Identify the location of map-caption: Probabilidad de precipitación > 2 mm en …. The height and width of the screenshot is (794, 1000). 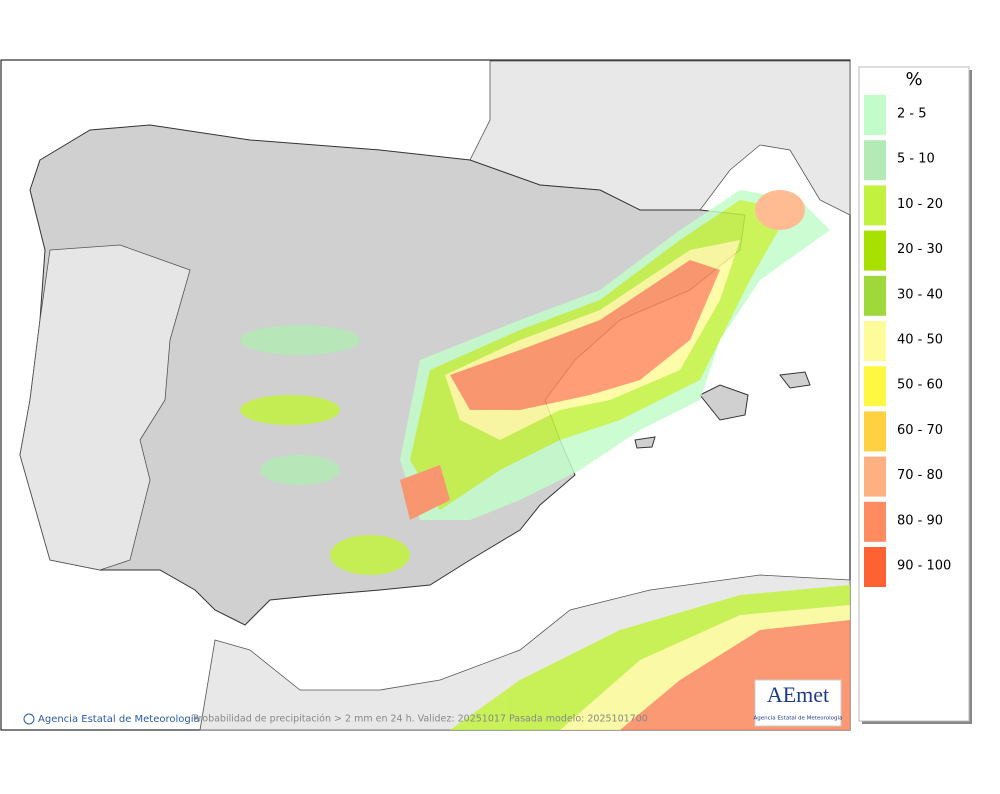
(420, 719).